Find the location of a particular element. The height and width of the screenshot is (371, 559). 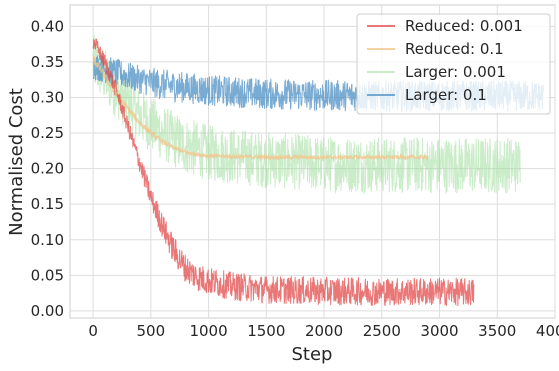

y-tick-label: 0.20 is located at coordinates (47, 169).